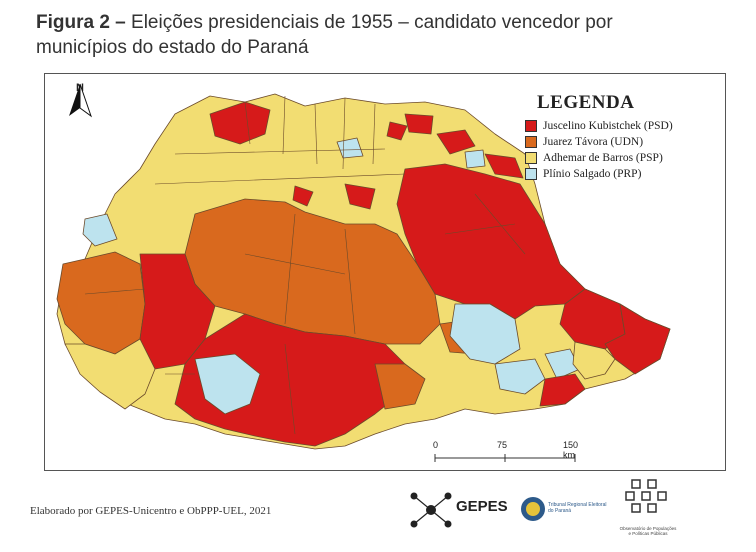 This screenshot has height=552, width=756. What do you see at coordinates (586, 102) in the screenshot?
I see `legend-title: LEGENDA` at bounding box center [586, 102].